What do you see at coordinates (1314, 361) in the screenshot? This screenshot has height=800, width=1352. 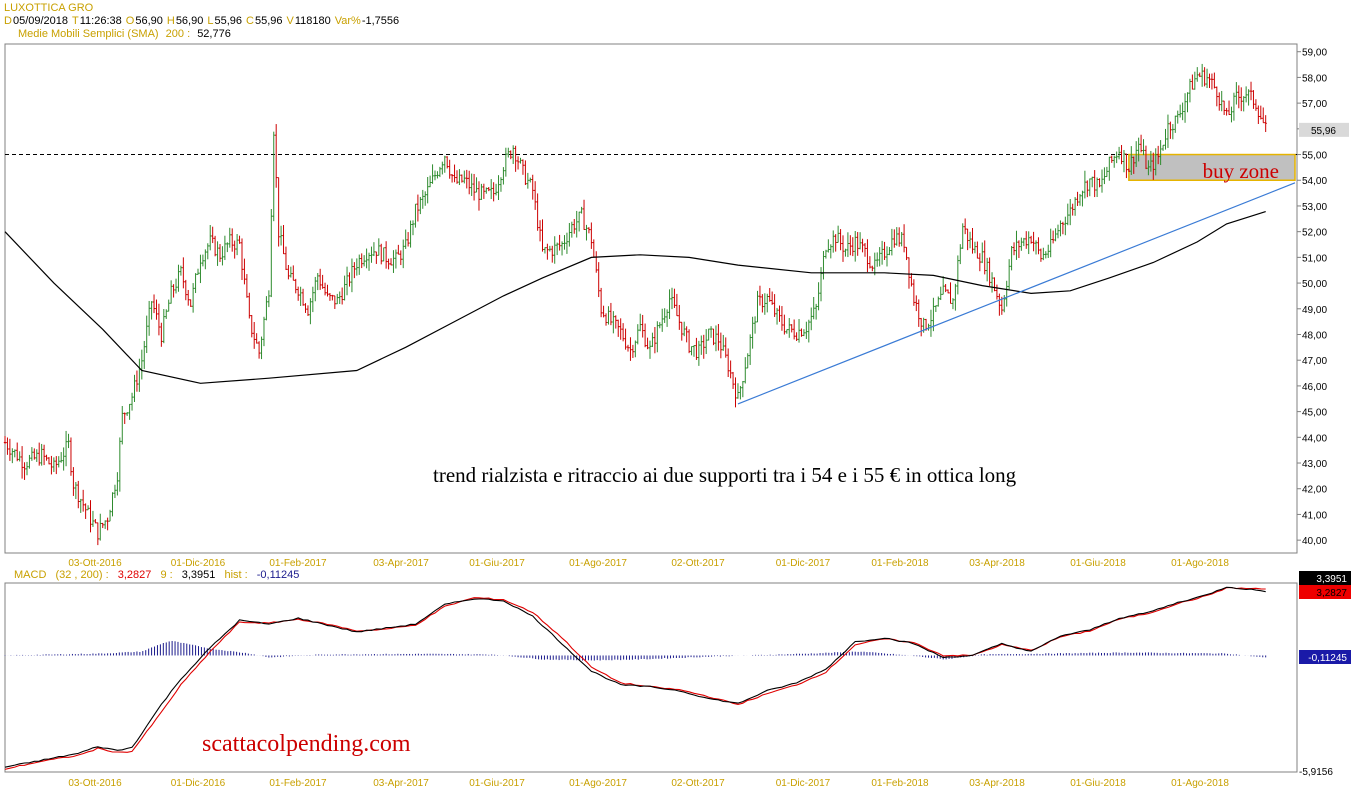 I see `y-tick-label: 47,00` at bounding box center [1314, 361].